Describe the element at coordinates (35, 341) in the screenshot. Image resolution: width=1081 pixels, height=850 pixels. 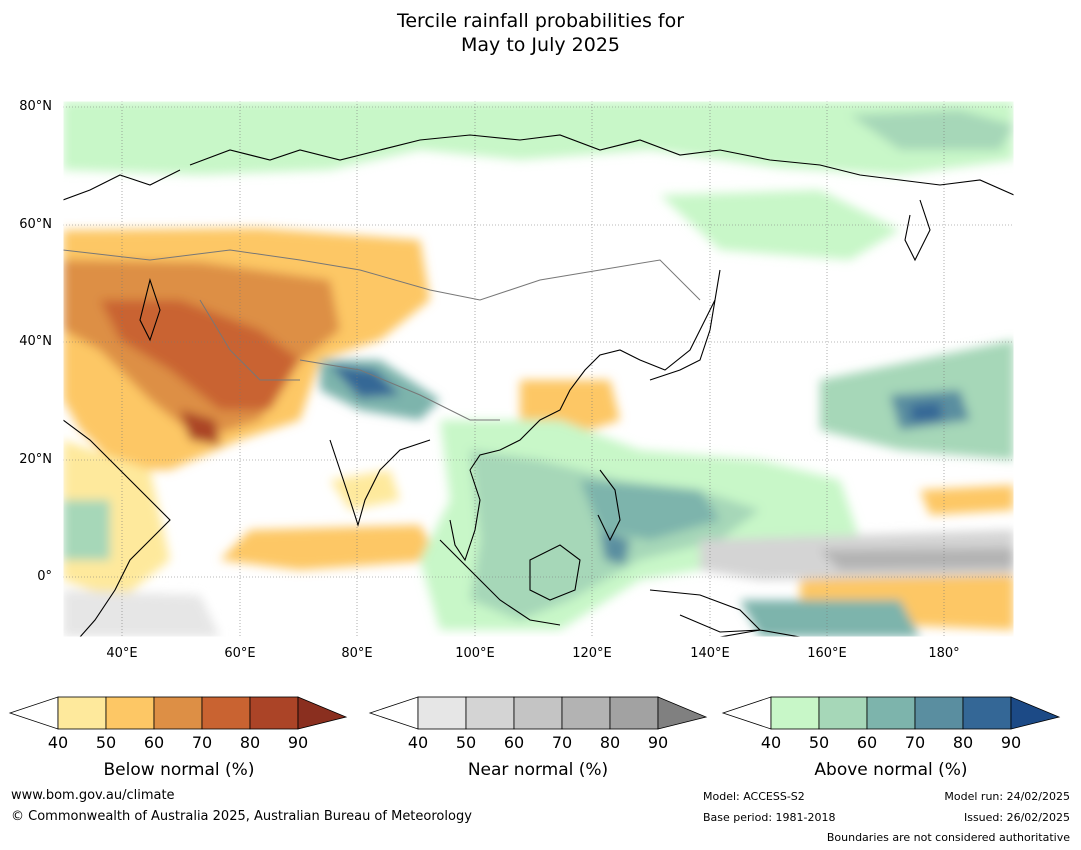
I see `lat-label: 40°N` at that location.